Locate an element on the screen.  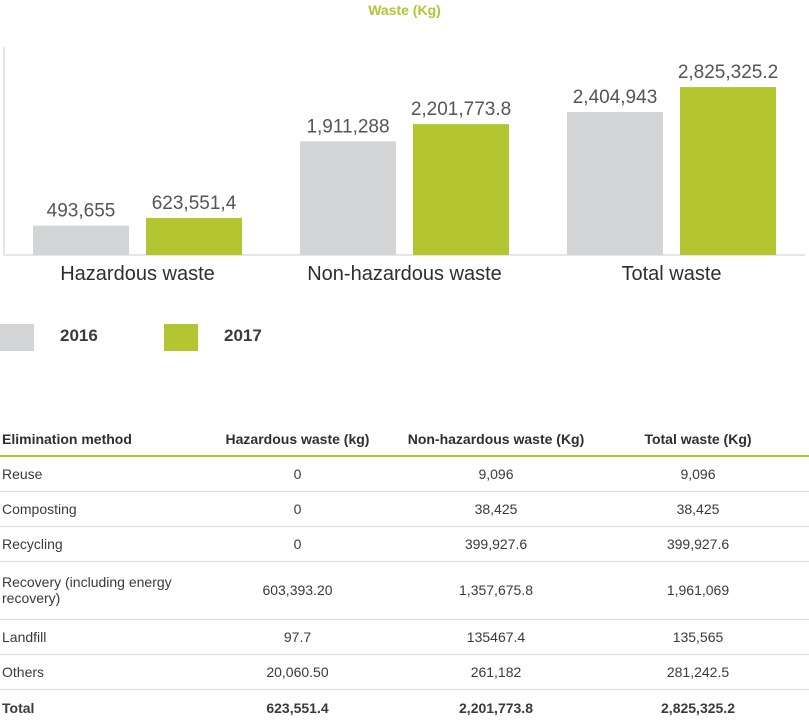
data-label-2017-1: 2,201,773.8 is located at coordinates (461, 109).